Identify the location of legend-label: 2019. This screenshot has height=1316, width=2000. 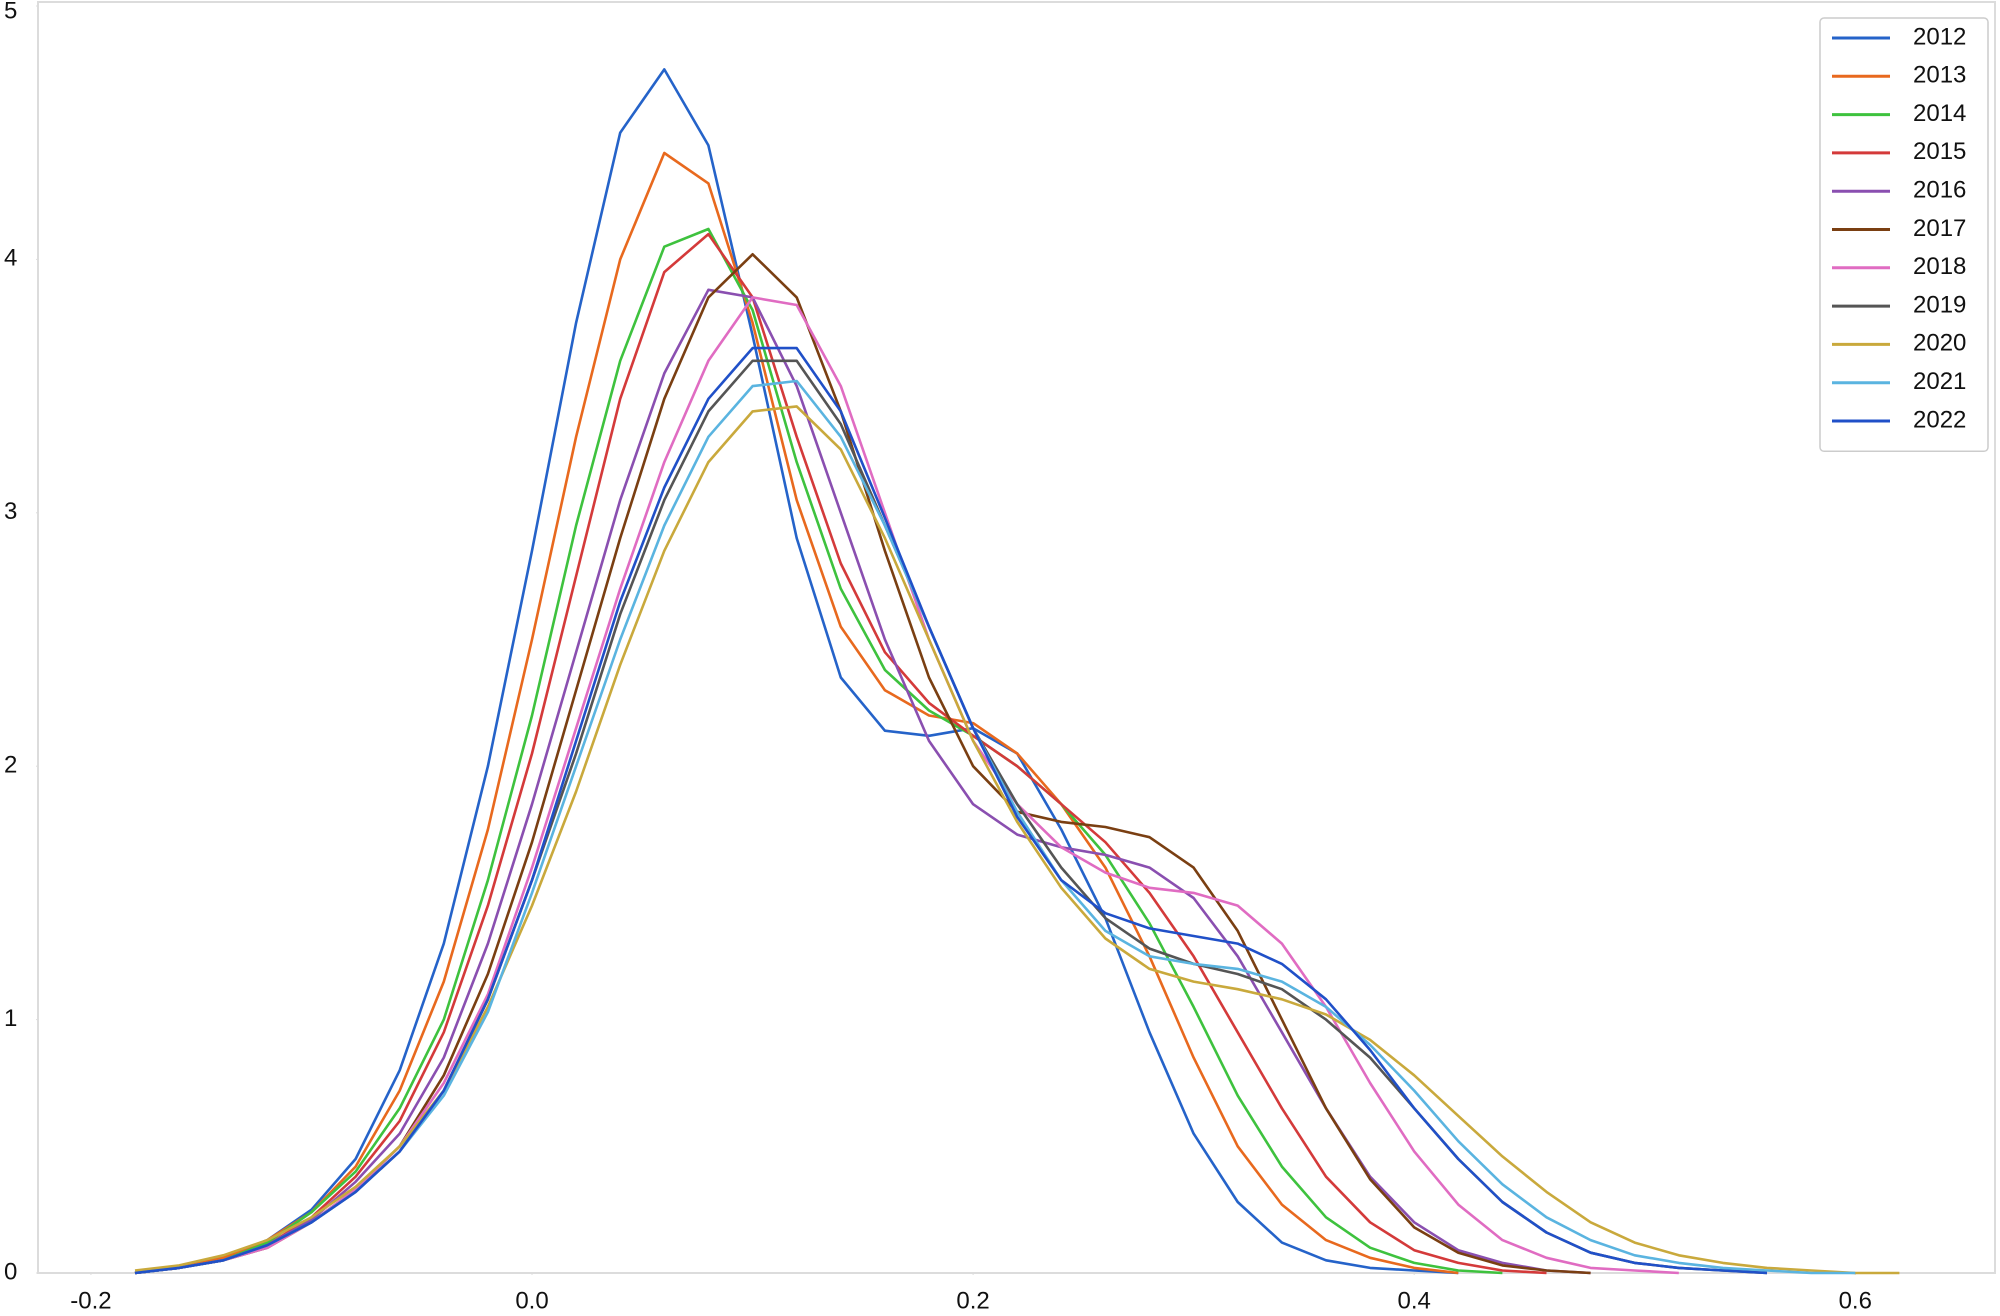
(1939, 304).